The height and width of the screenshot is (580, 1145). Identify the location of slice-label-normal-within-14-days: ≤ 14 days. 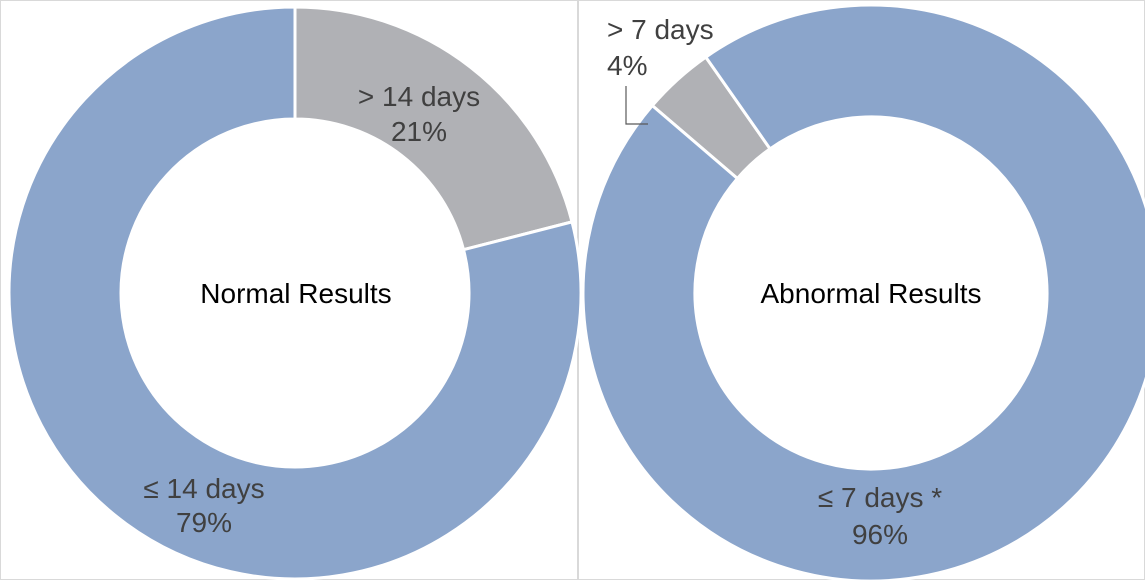
(203, 488).